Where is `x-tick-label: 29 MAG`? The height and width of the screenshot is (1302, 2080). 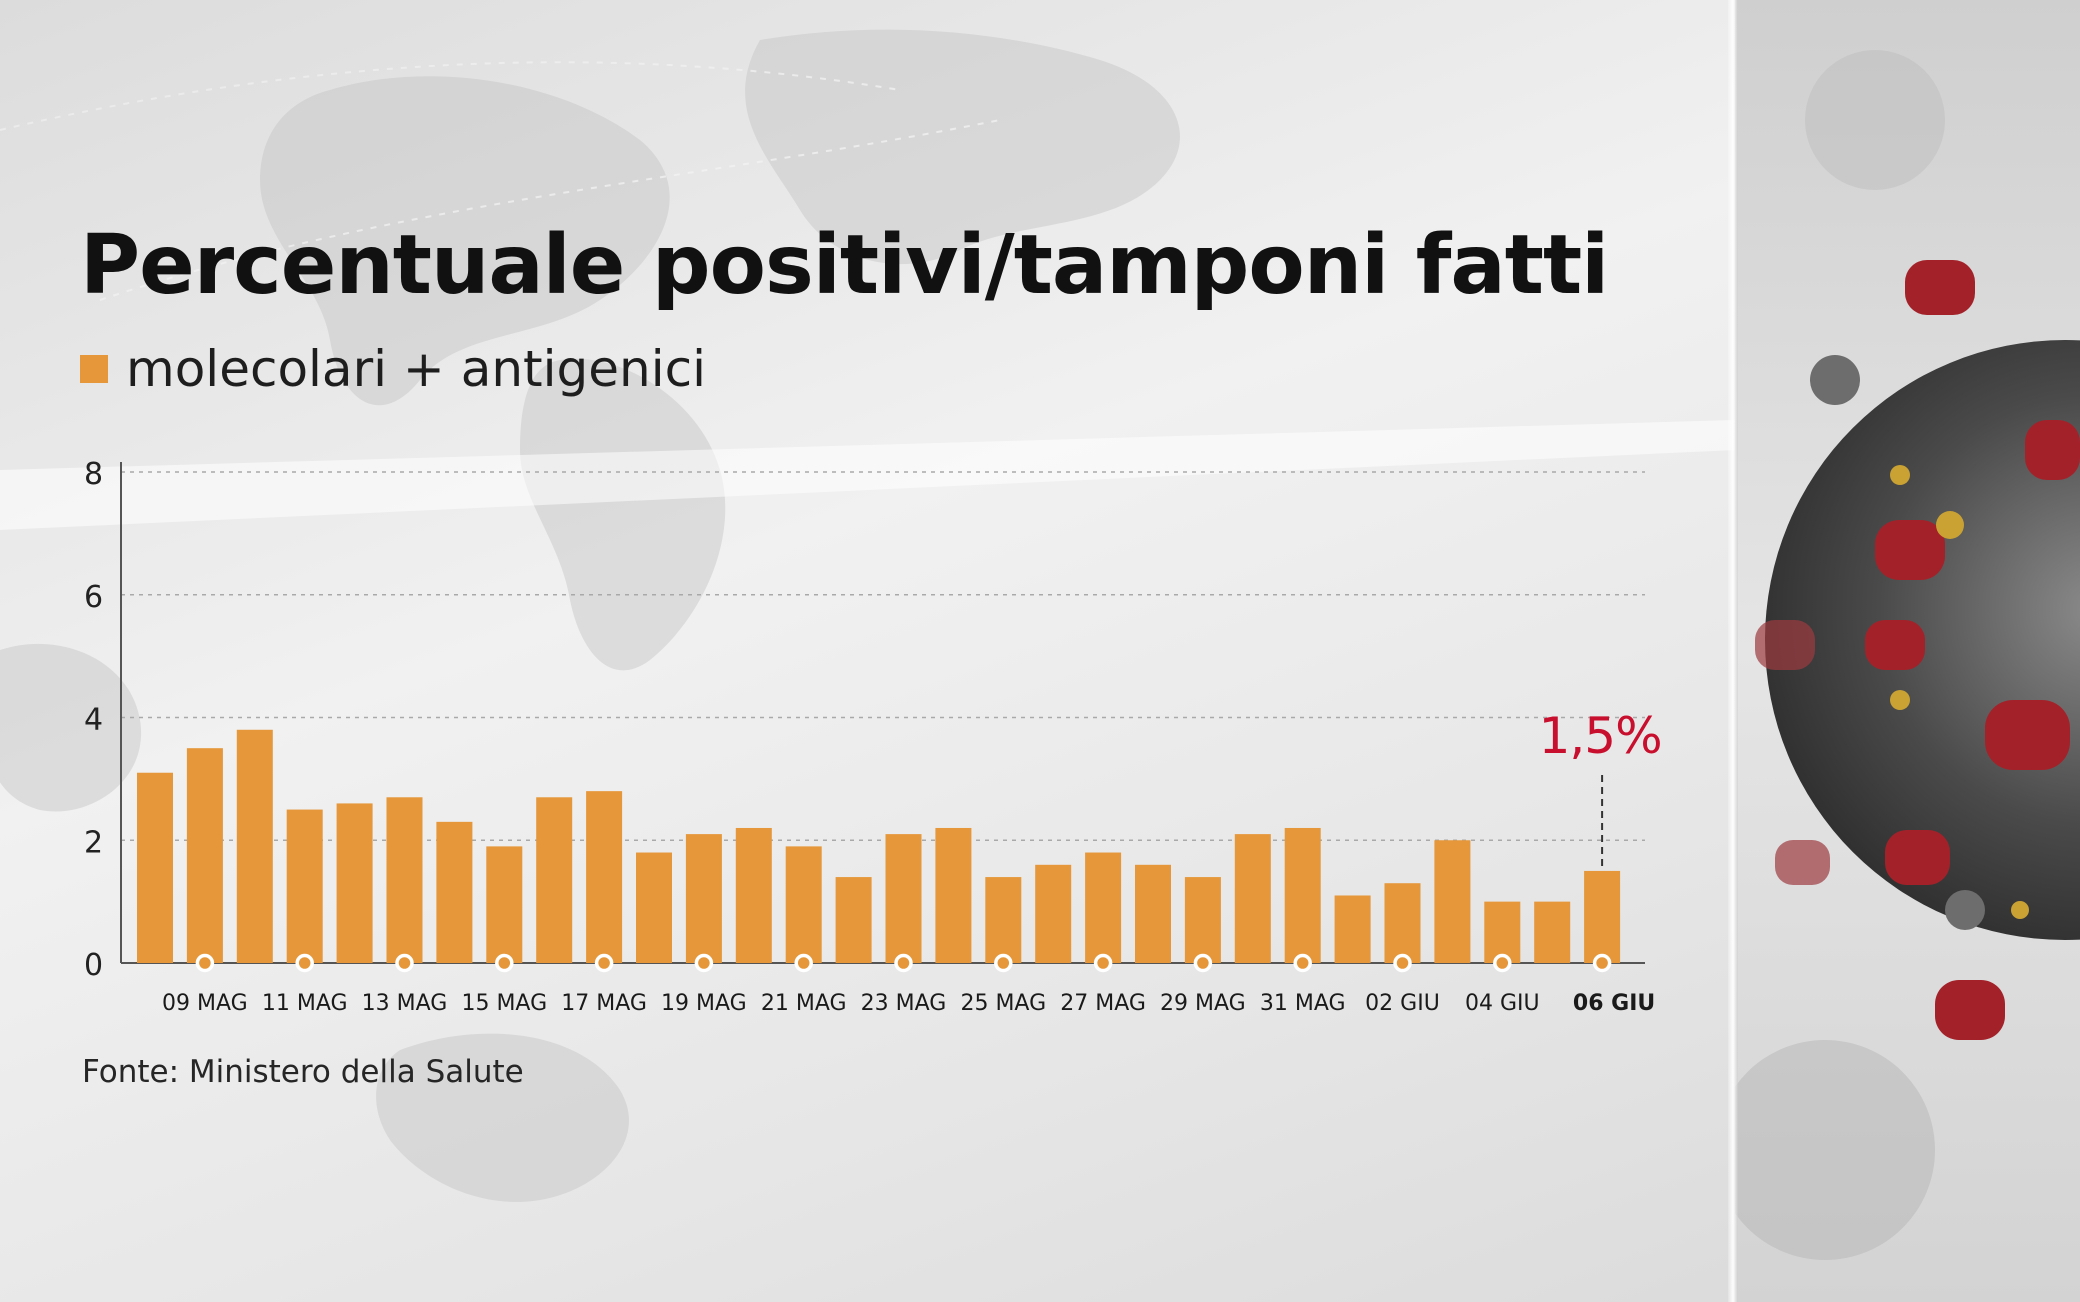 x-tick-label: 29 MAG is located at coordinates (1203, 1003).